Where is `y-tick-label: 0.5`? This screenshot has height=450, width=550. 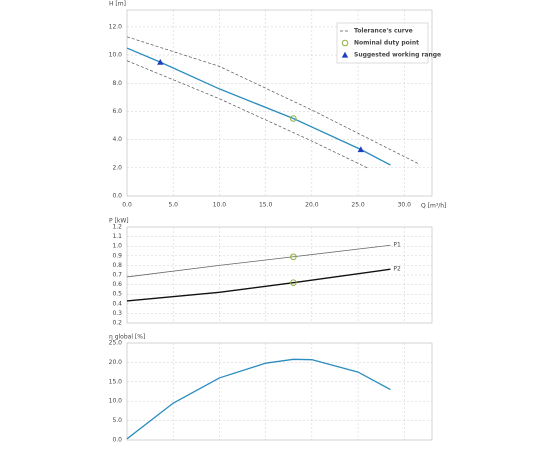
y-tick-label: 0.5 is located at coordinates (117, 294).